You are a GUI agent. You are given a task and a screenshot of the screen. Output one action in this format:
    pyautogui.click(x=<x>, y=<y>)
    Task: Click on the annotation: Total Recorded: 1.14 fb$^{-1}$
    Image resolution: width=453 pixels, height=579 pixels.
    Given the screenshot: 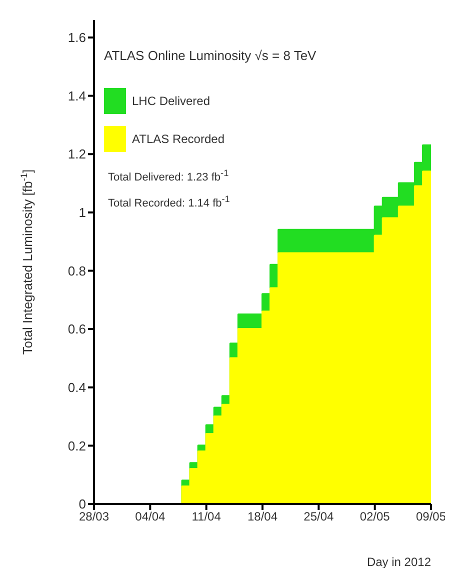 What is the action you would take?
    pyautogui.click(x=169, y=202)
    